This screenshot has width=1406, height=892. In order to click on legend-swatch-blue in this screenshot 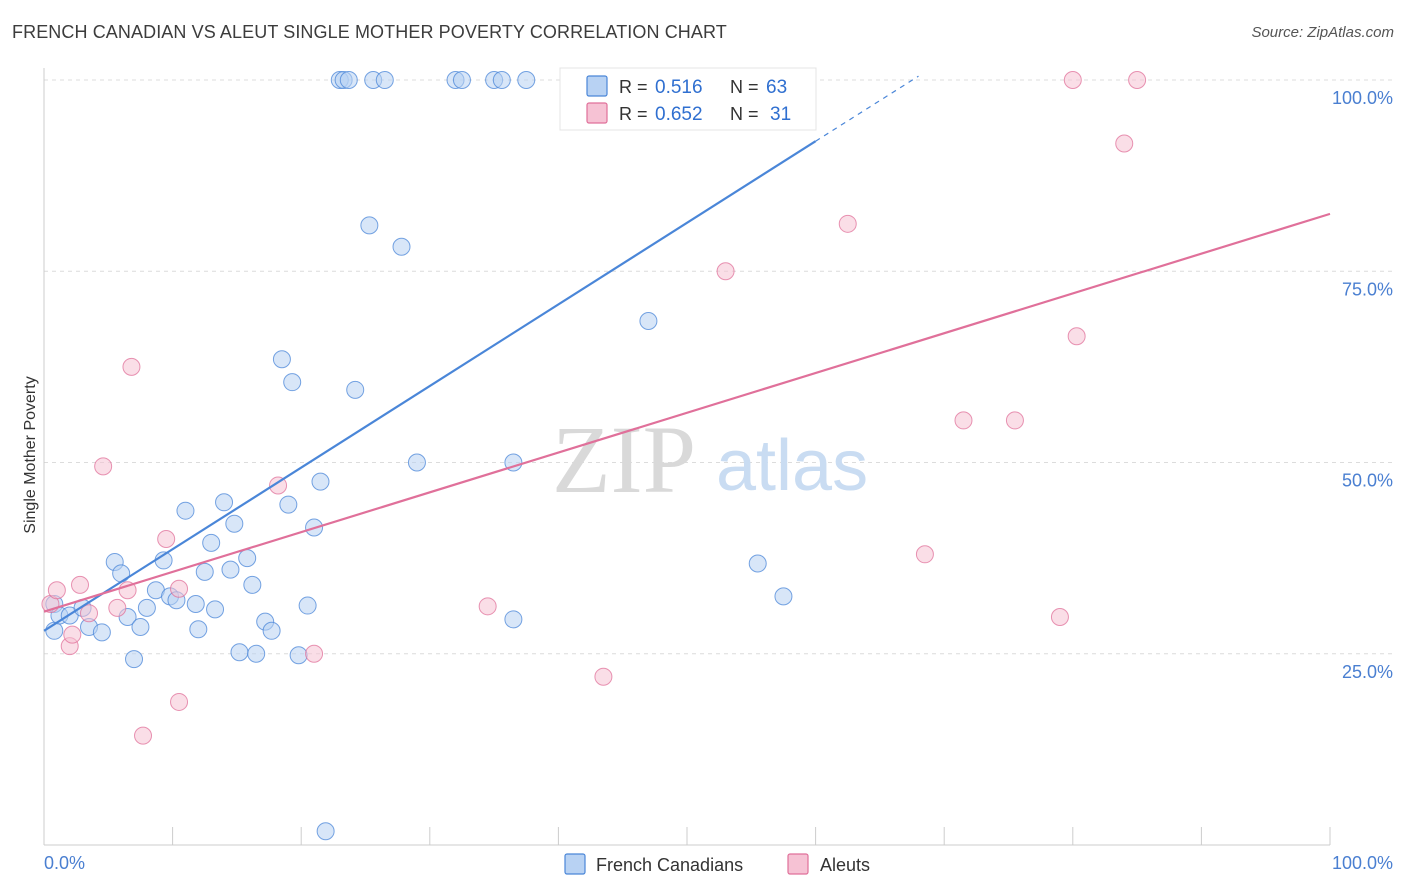, I will do `click(597, 86)`.